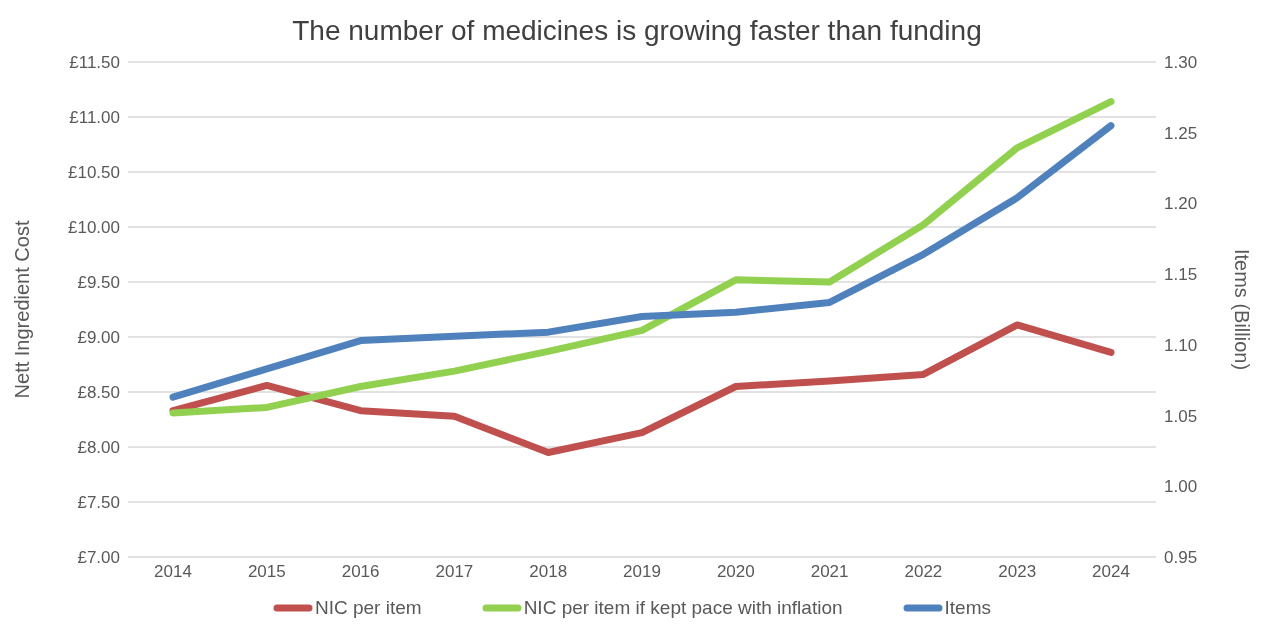 The width and height of the screenshot is (1274, 631). What do you see at coordinates (98, 393) in the screenshot?
I see `y-tick-label: £8.50` at bounding box center [98, 393].